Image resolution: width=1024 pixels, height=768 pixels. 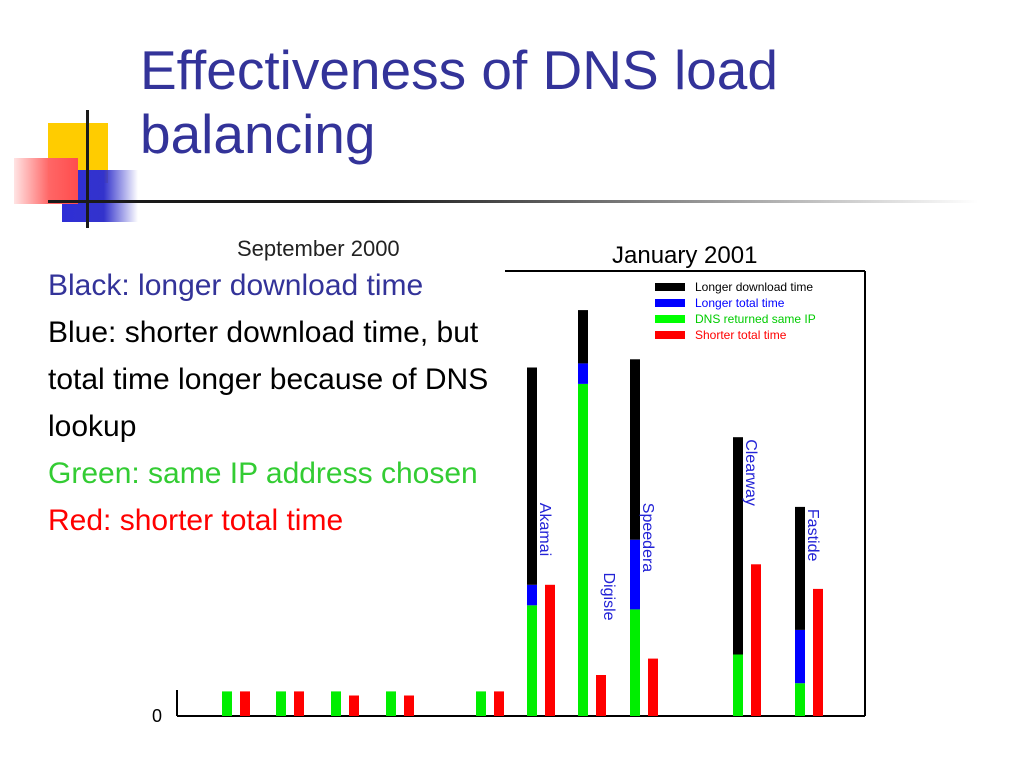 I want to click on slide-title: Effectiveness of DNS load balancing, so click(x=459, y=102).